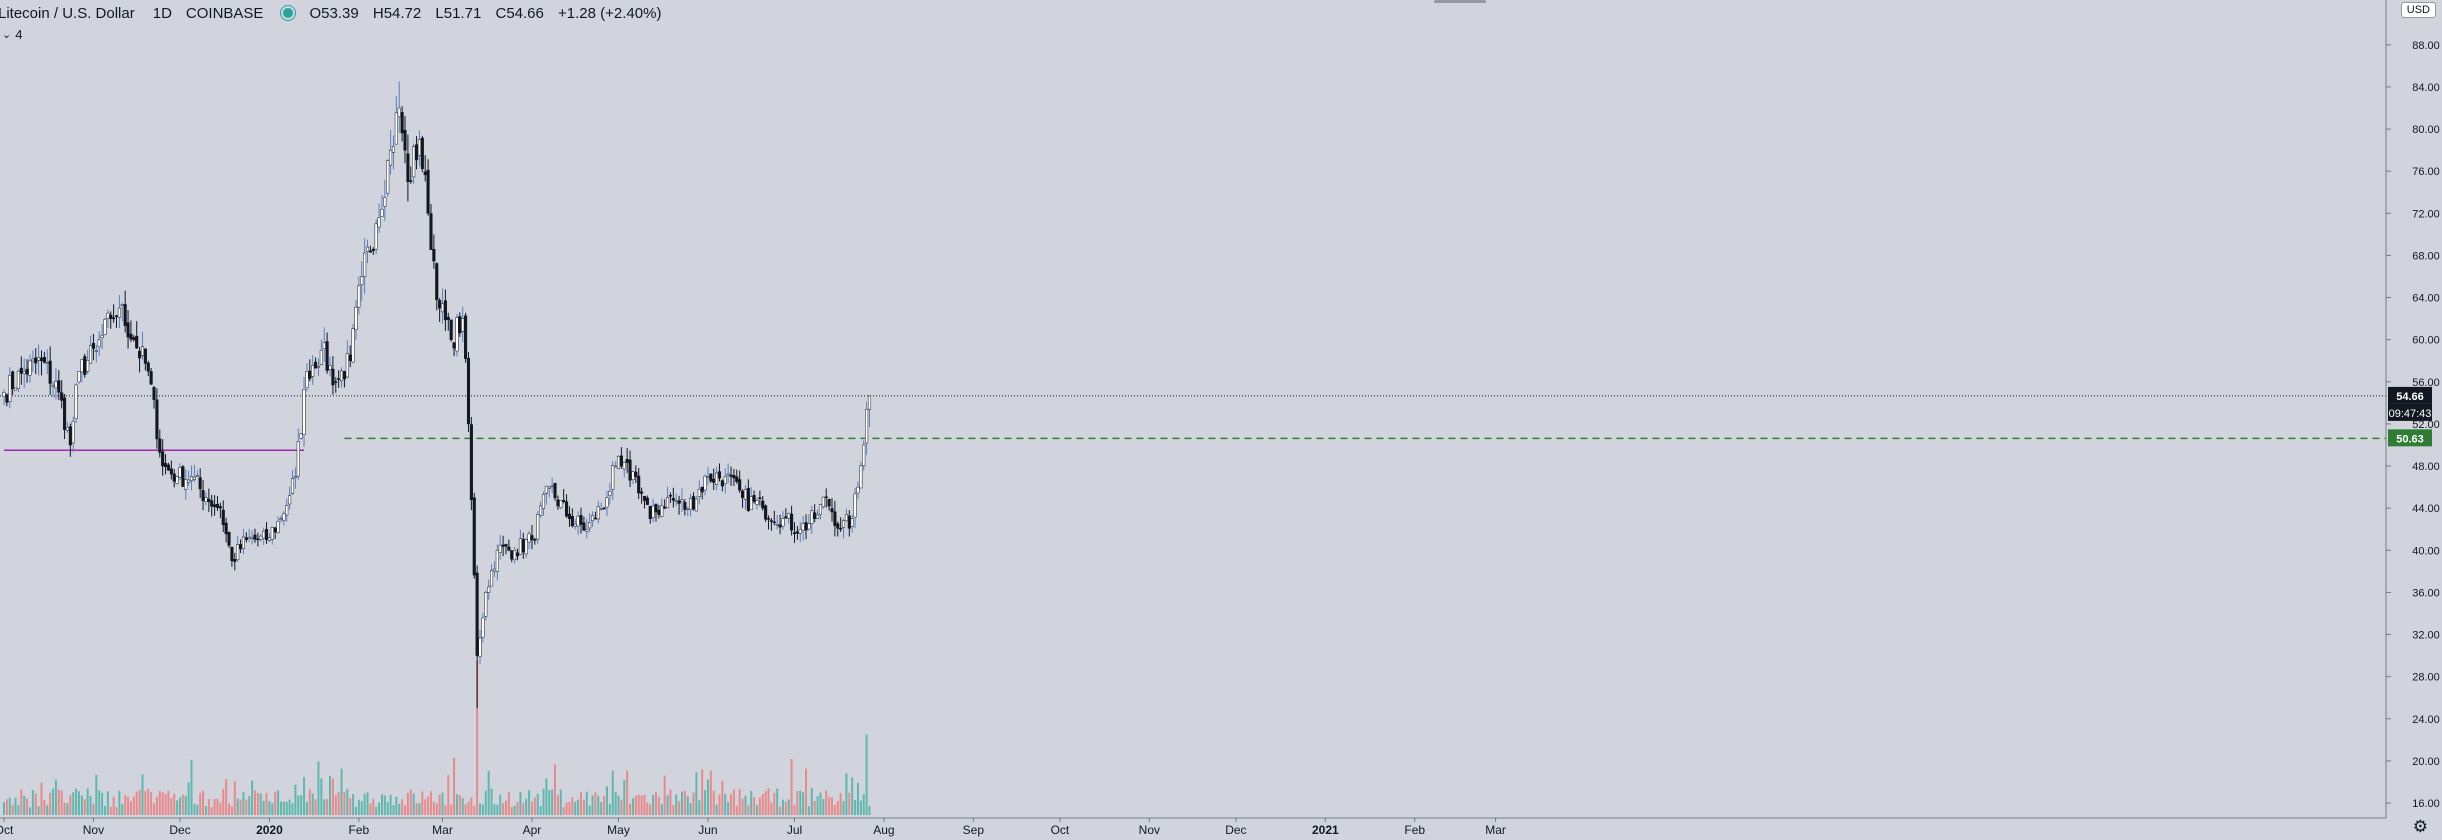 This screenshot has width=2442, height=840. I want to click on interval-label: 1D, so click(162, 13).